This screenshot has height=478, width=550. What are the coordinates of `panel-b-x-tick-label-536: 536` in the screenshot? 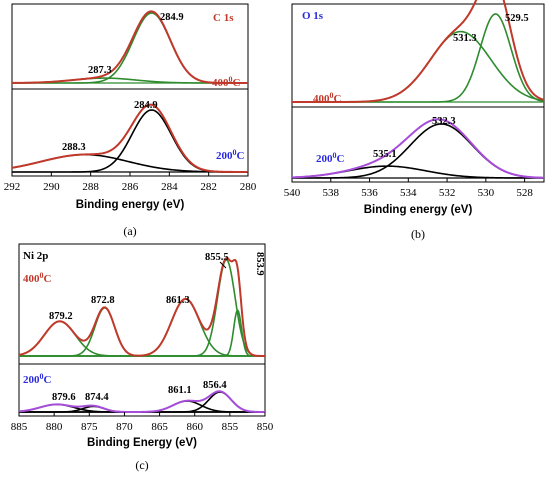 It's located at (369, 193).